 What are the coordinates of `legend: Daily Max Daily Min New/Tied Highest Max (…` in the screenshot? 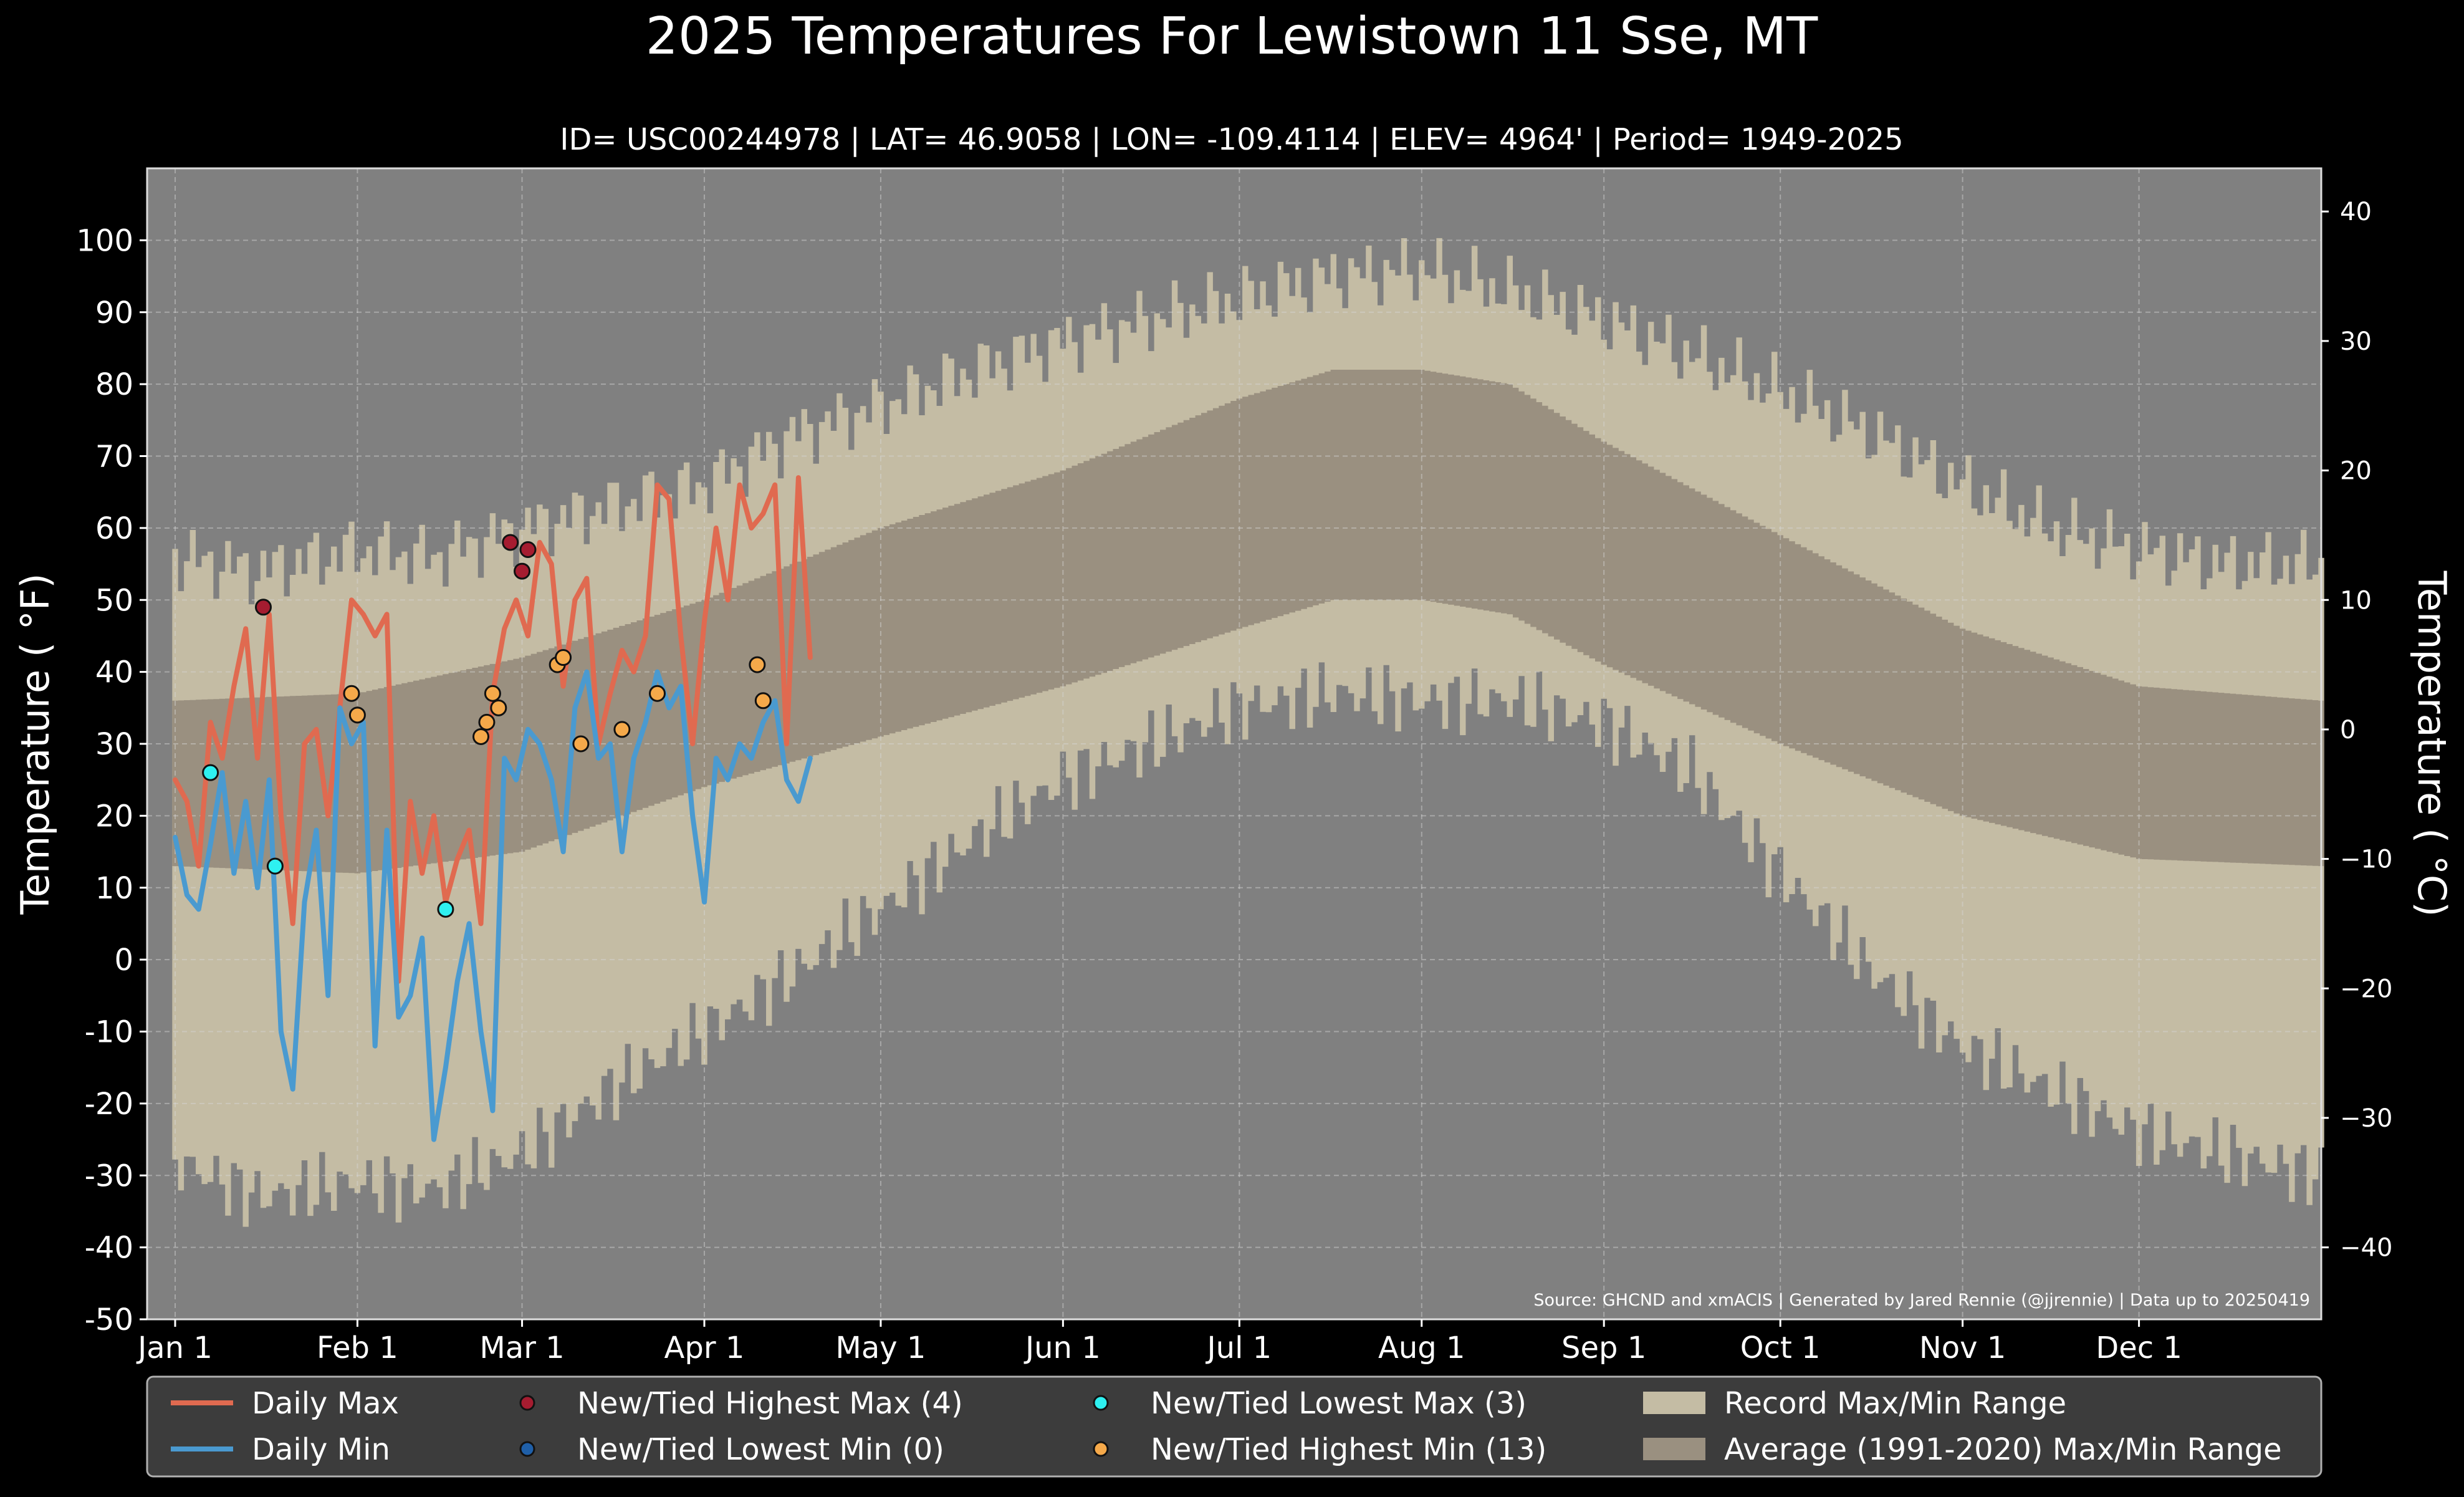 It's located at (1234, 1426).